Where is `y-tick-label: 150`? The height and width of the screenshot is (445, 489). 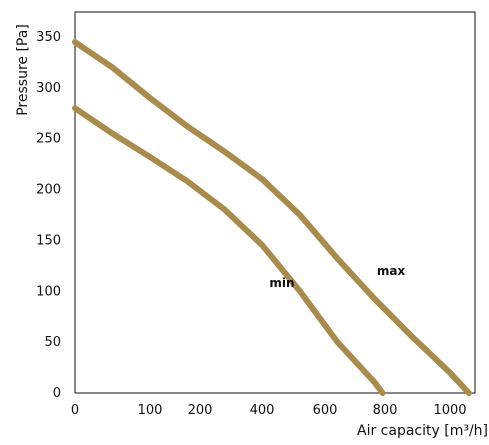 y-tick-label: 150 is located at coordinates (48, 240).